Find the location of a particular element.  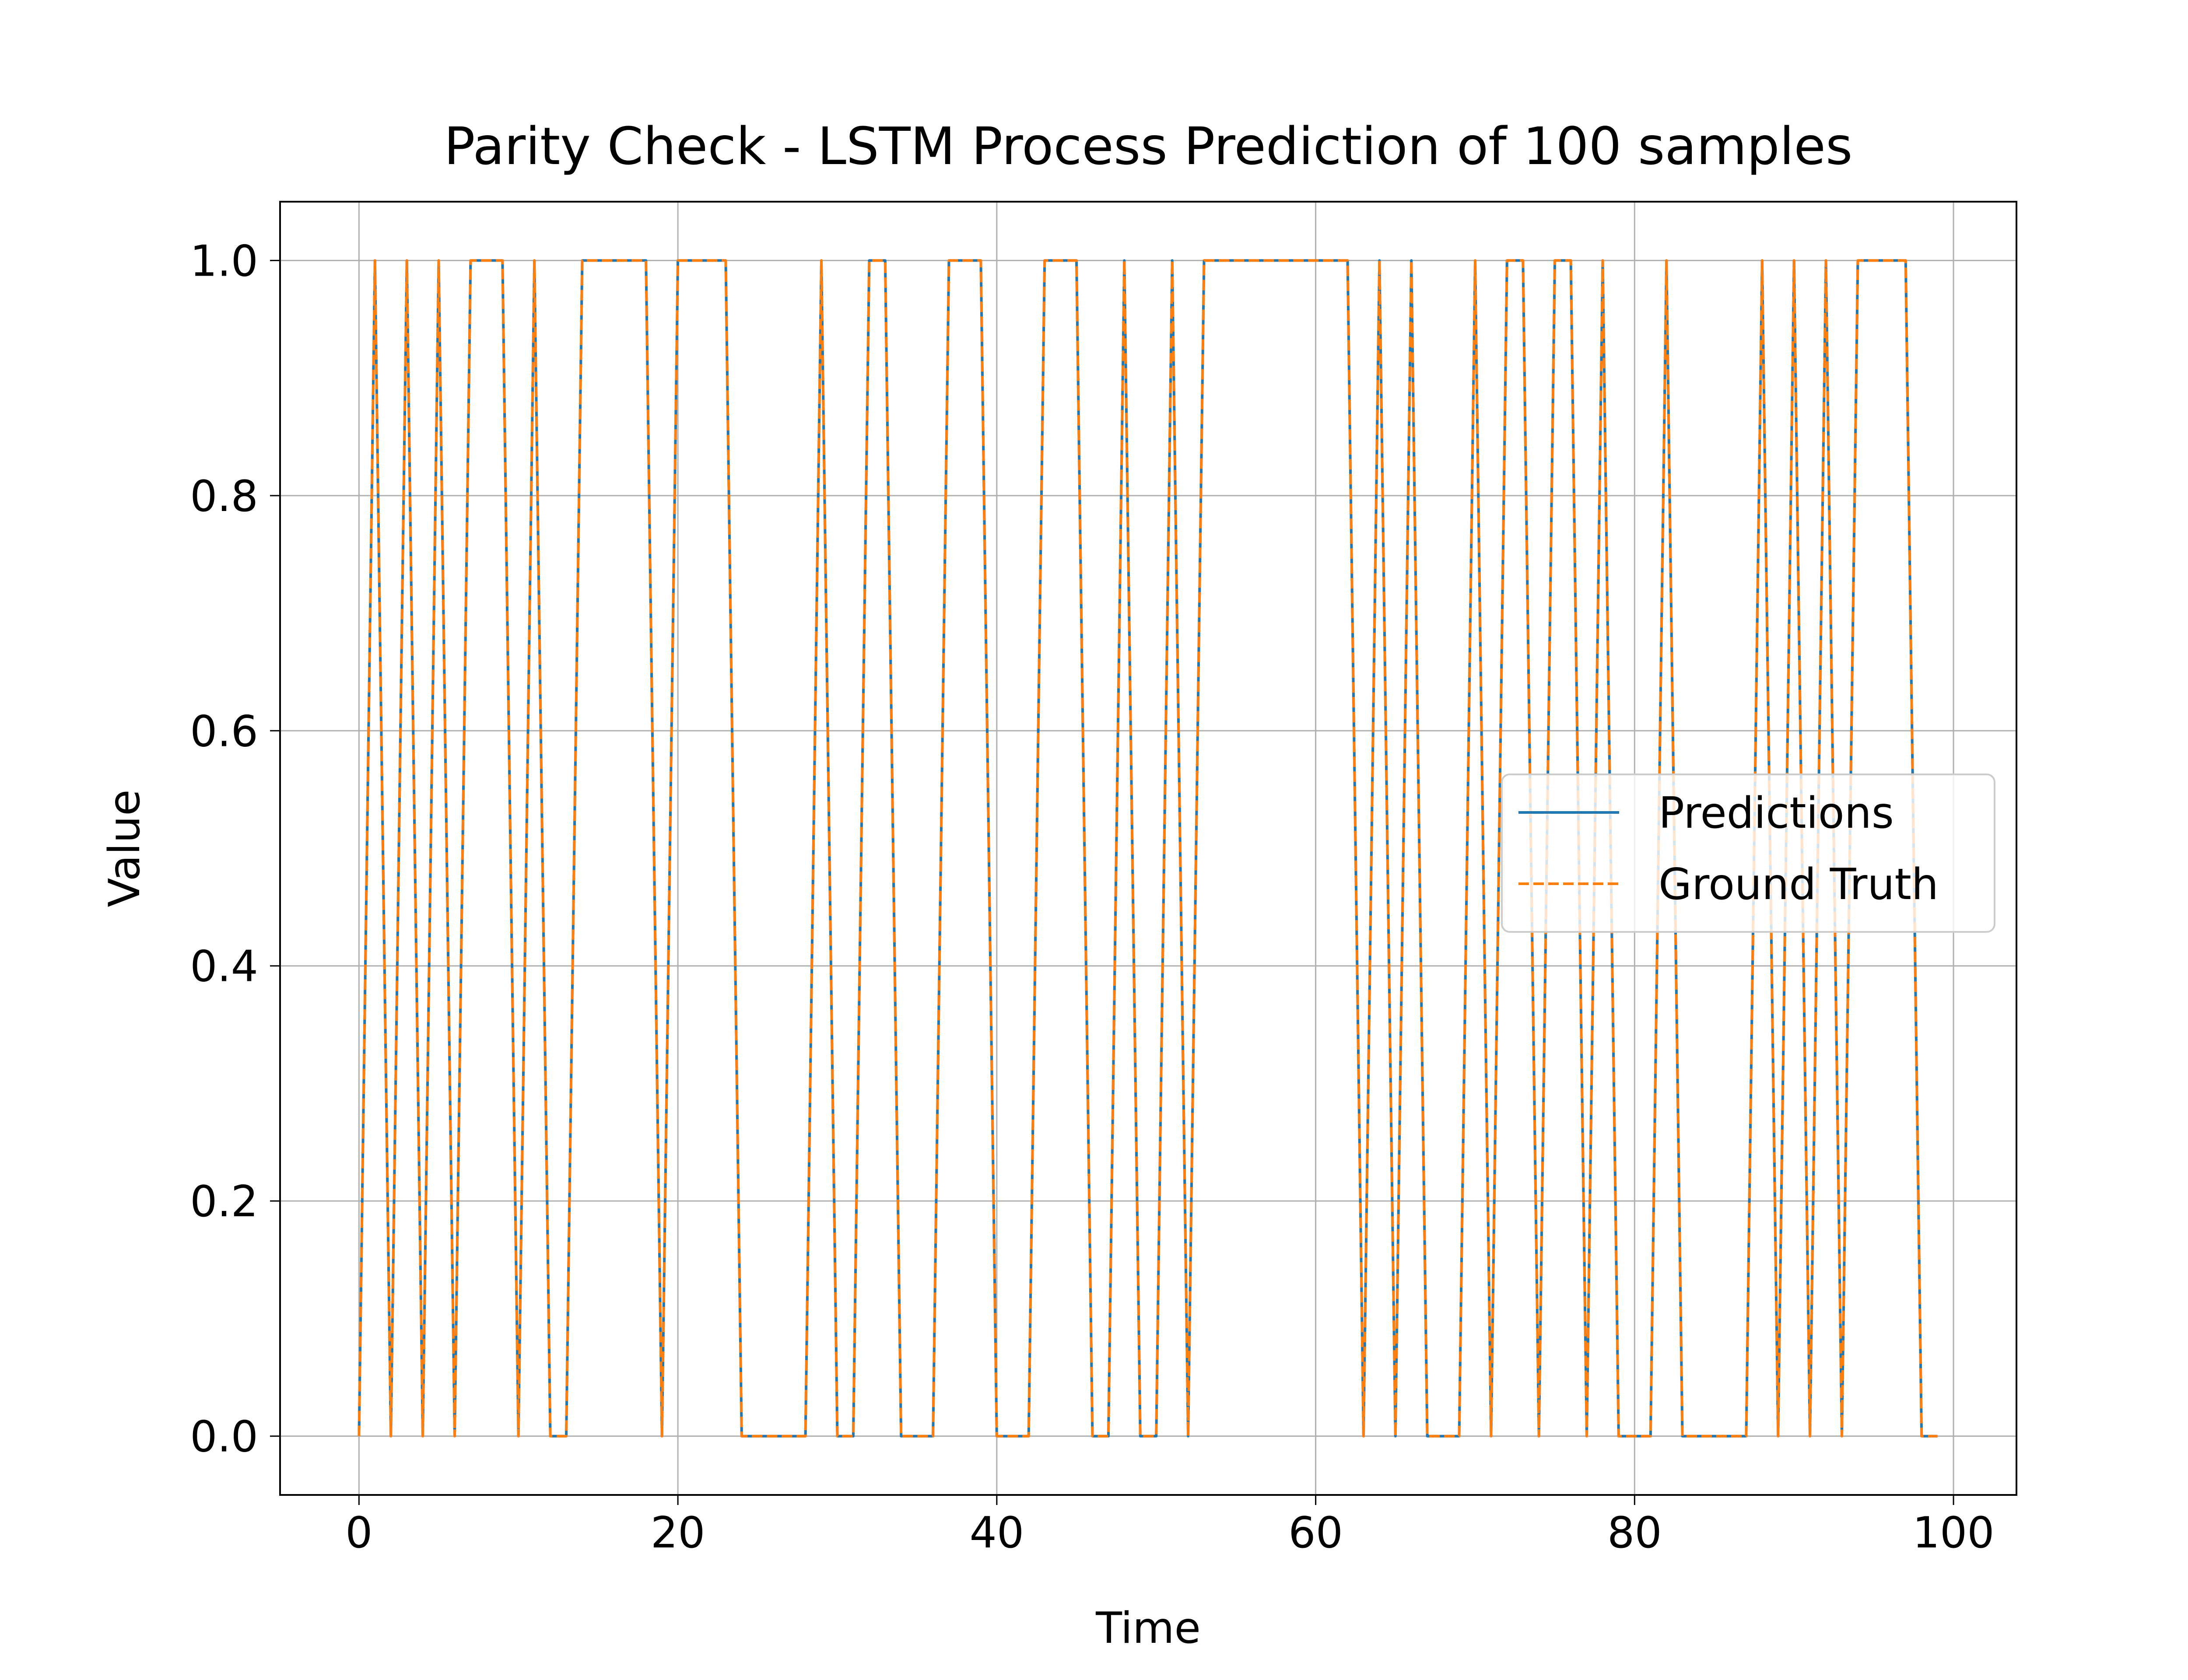

y-axis-label: Value is located at coordinates (125, 848).